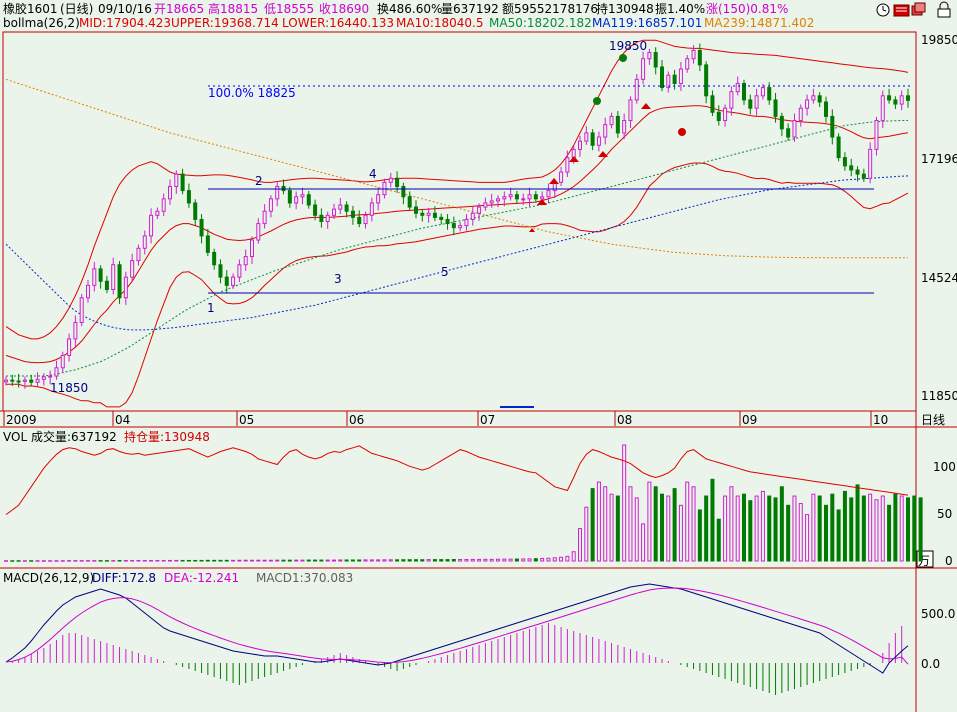 The height and width of the screenshot is (712, 957). I want to click on clock-icon, so click(883, 10).